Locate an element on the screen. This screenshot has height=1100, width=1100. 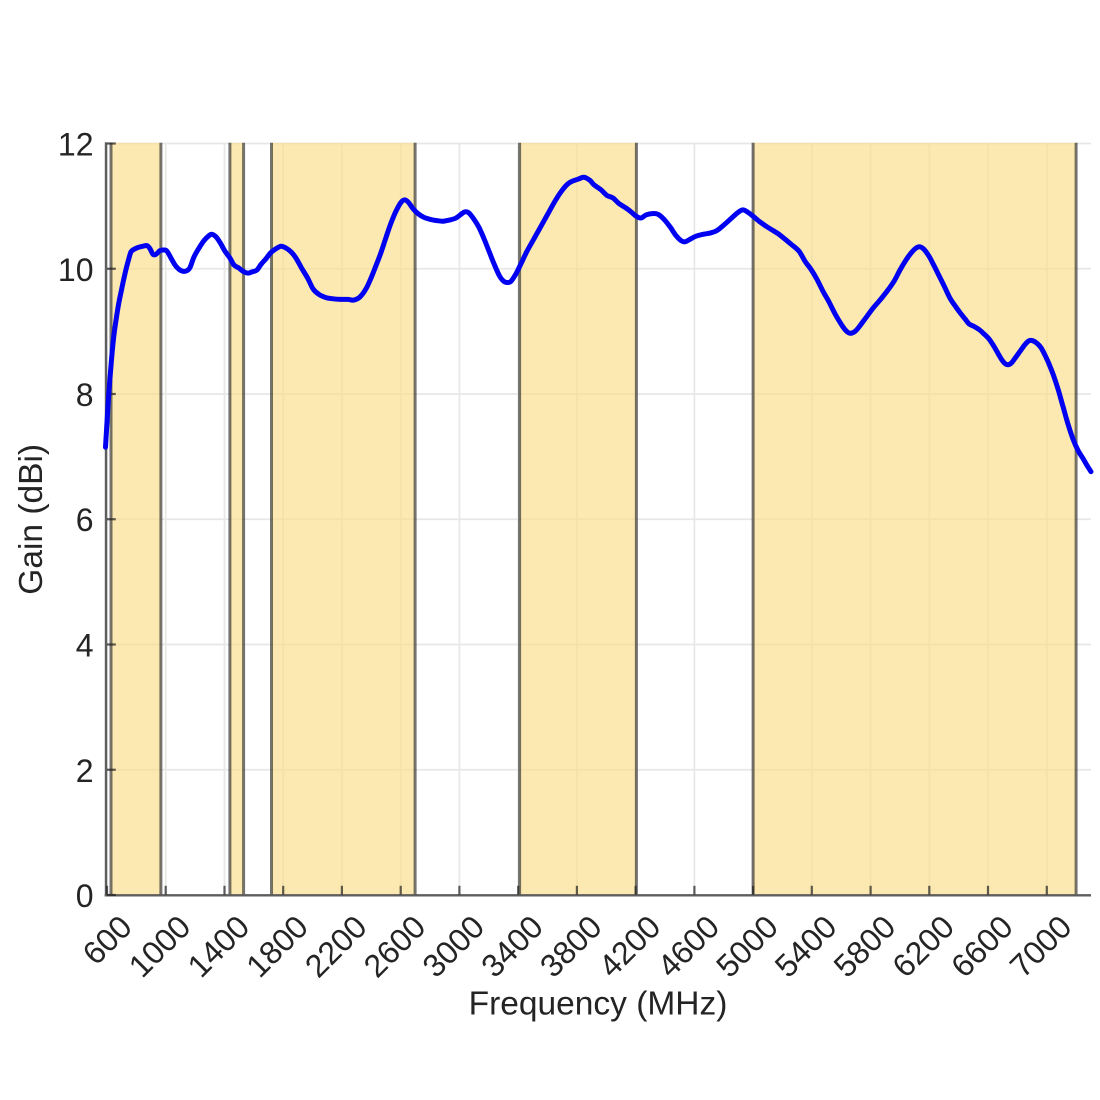
svg-text: 6 is located at coordinates (85, 520).